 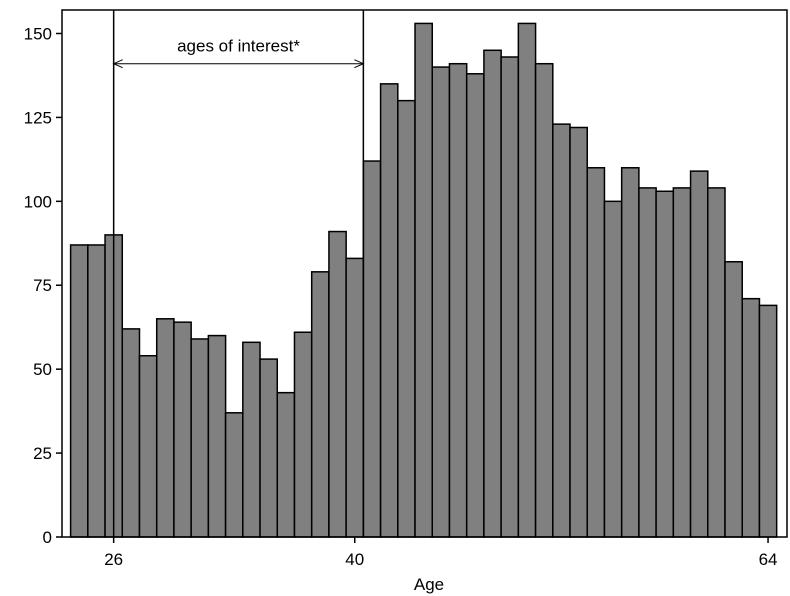 I want to click on y-tick-label: 75, so click(x=42, y=285).